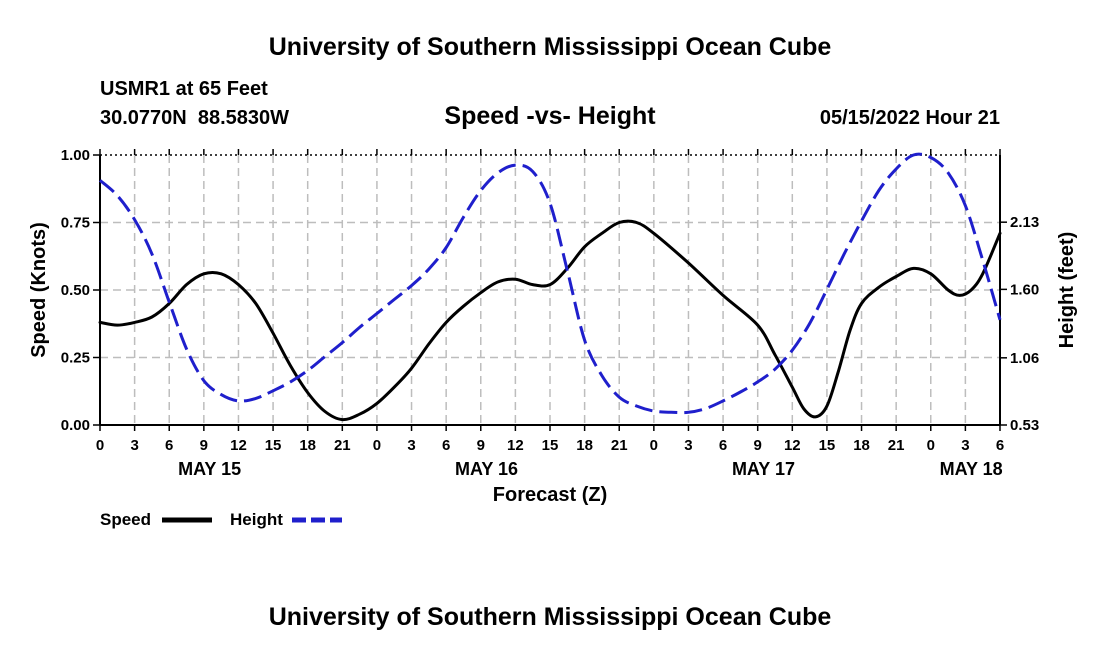  What do you see at coordinates (910, 118) in the screenshot?
I see `date-label: 05/15/2022 Hour 21` at bounding box center [910, 118].